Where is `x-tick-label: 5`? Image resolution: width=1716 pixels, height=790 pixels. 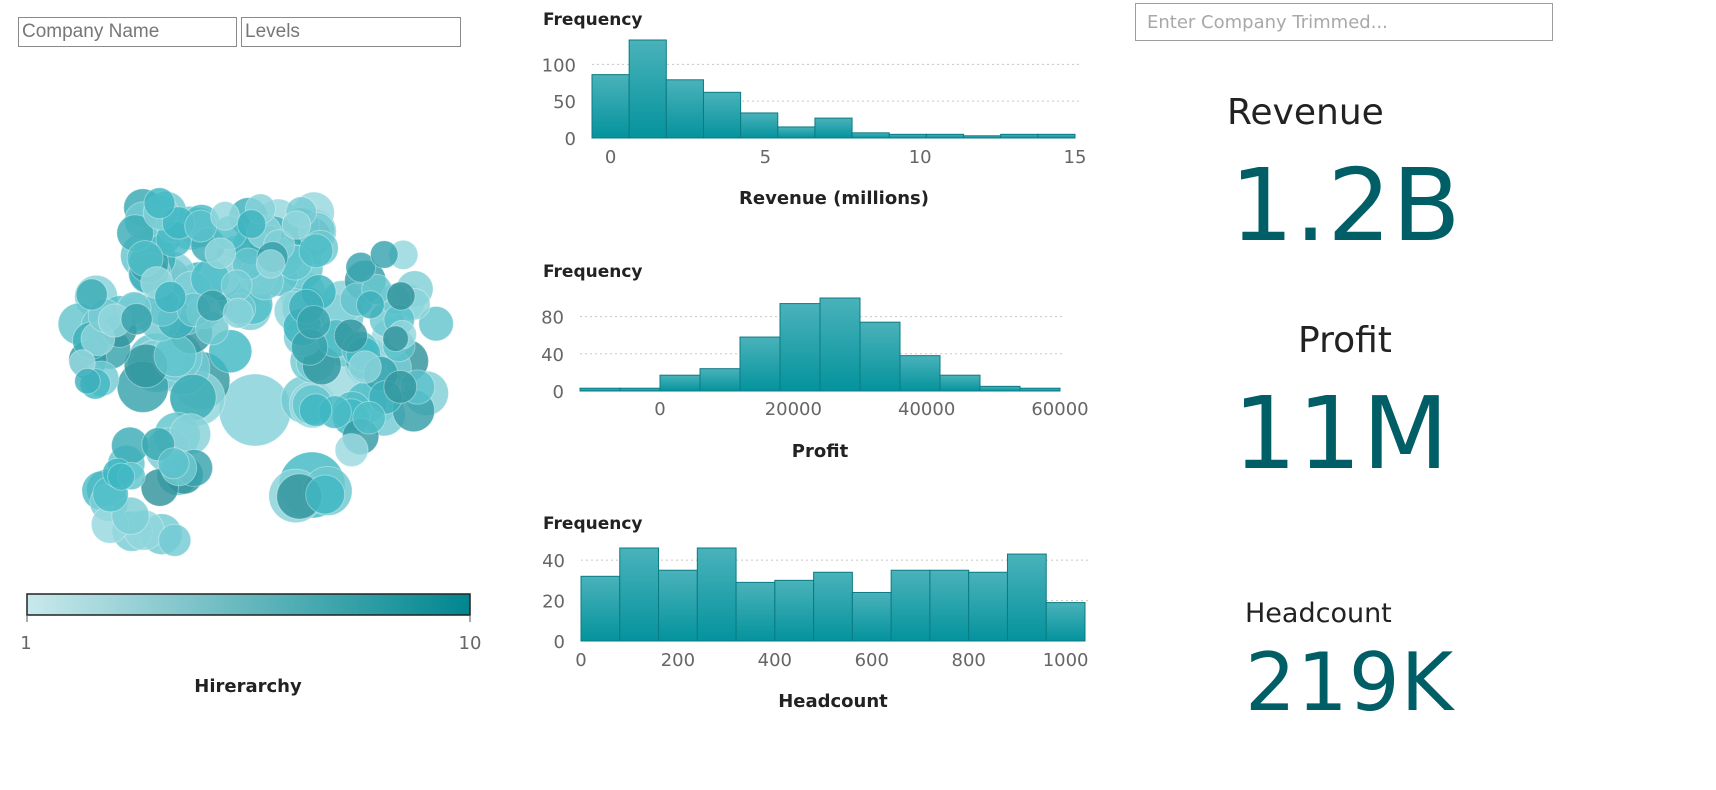 x-tick-label: 5 is located at coordinates (765, 157).